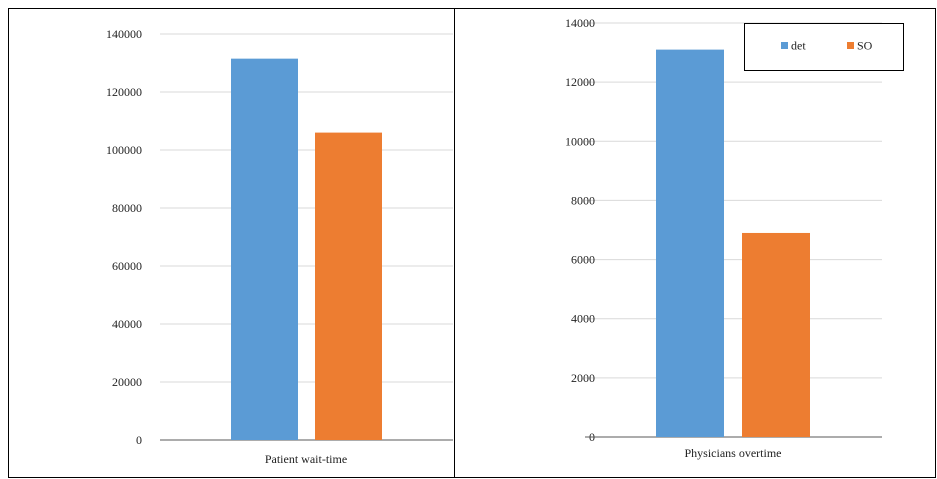 This screenshot has width=937, height=479. I want to click on y-tick-label: 4000, so click(583, 319).